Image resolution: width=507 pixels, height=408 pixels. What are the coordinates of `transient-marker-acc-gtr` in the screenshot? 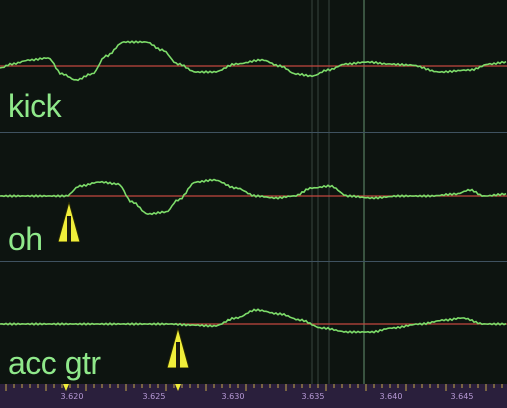 It's located at (178, 347).